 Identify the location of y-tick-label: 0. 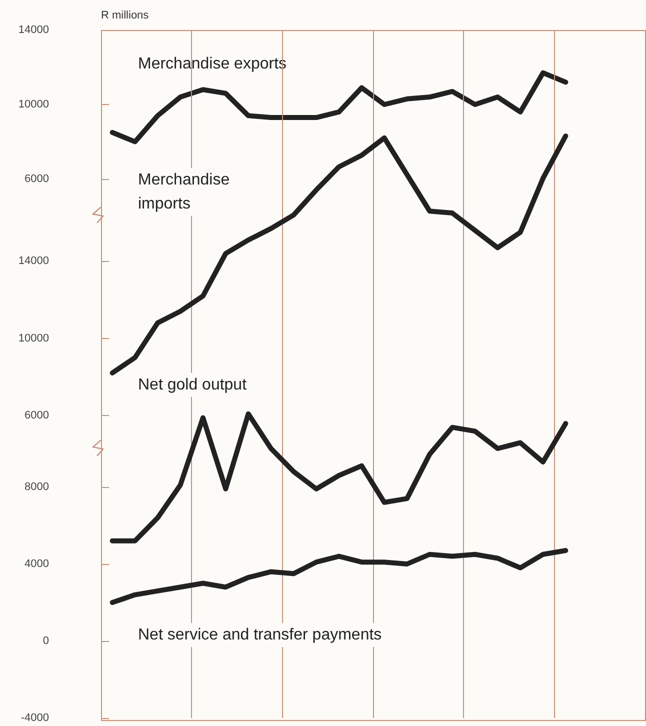
(45, 641).